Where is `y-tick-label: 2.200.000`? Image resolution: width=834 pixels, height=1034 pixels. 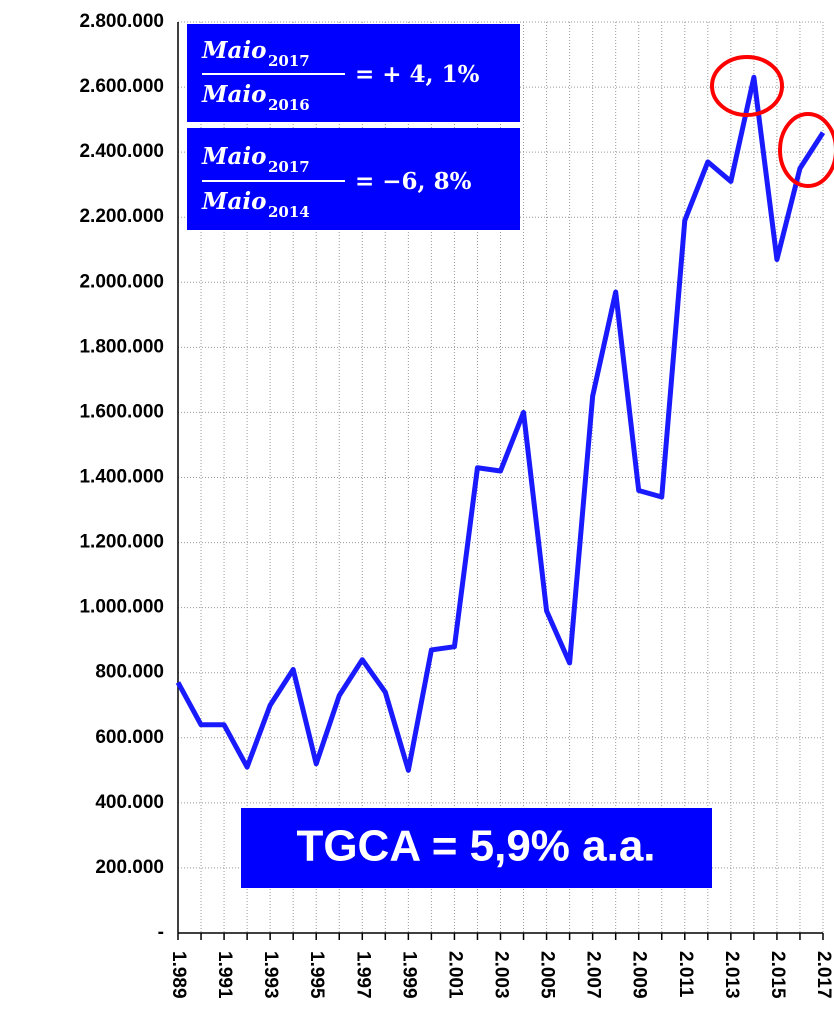 y-tick-label: 2.200.000 is located at coordinates (121, 216).